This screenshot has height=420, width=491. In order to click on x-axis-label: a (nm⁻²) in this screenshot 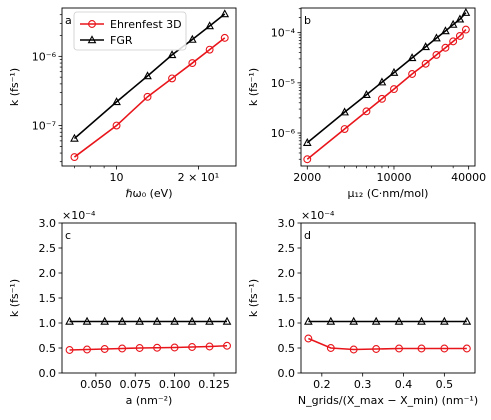, I will do `click(149, 400)`.